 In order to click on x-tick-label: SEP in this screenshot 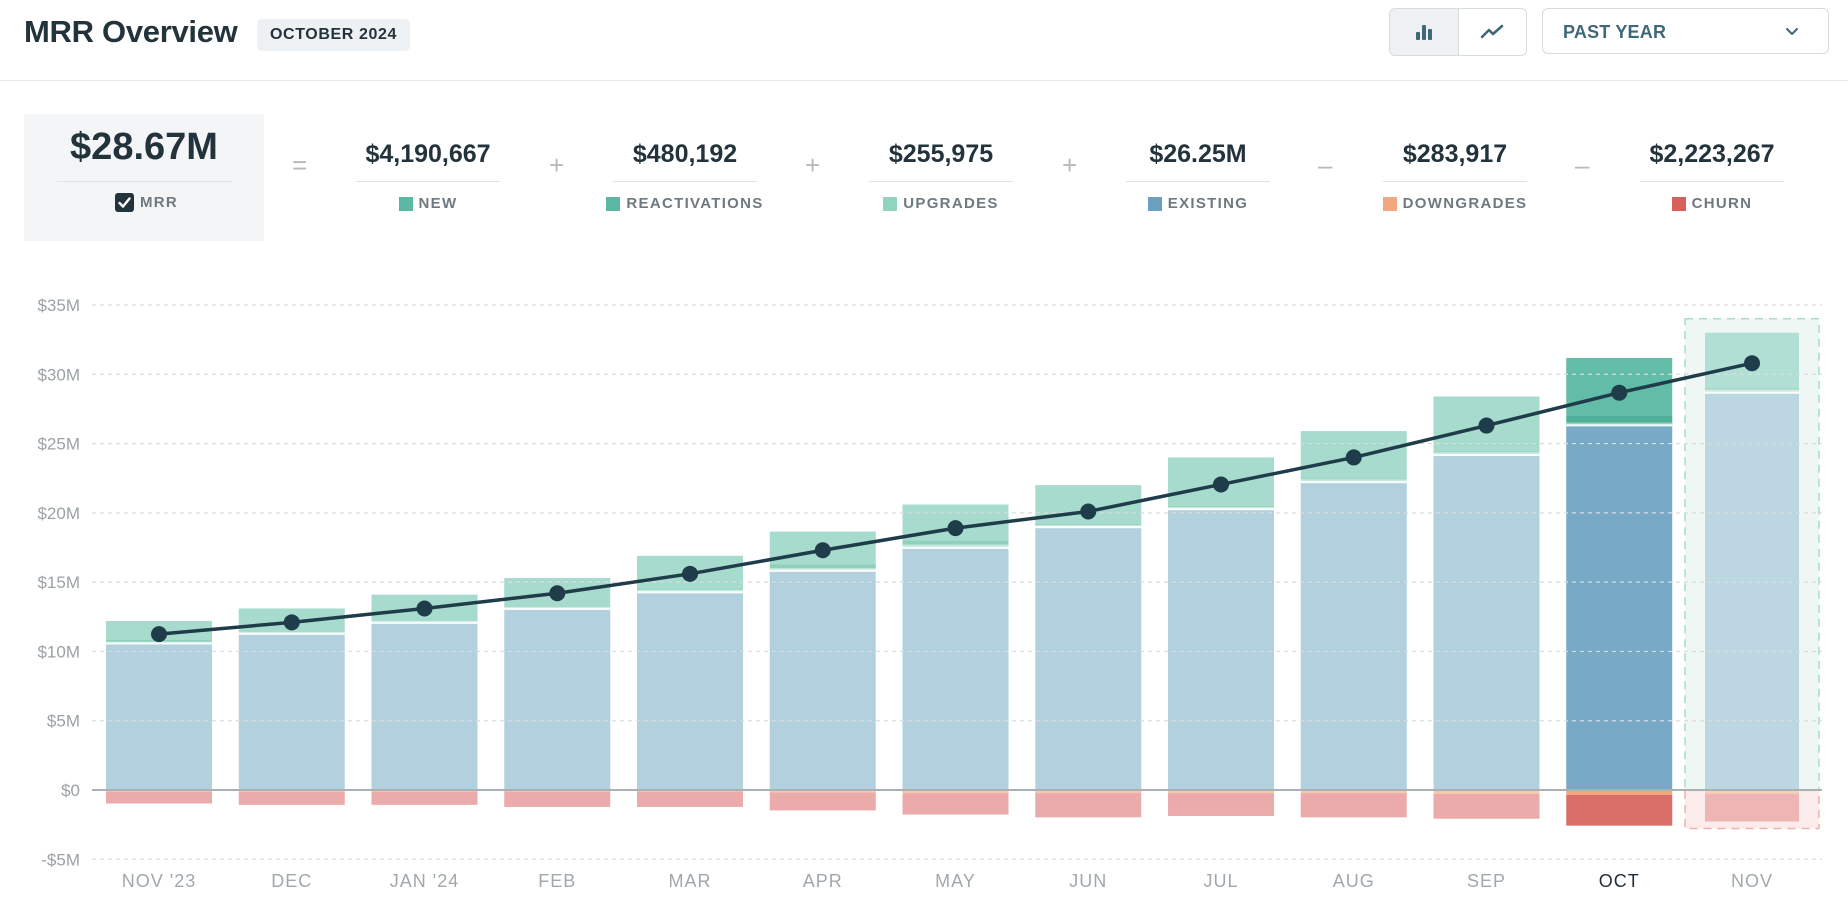, I will do `click(1486, 881)`.